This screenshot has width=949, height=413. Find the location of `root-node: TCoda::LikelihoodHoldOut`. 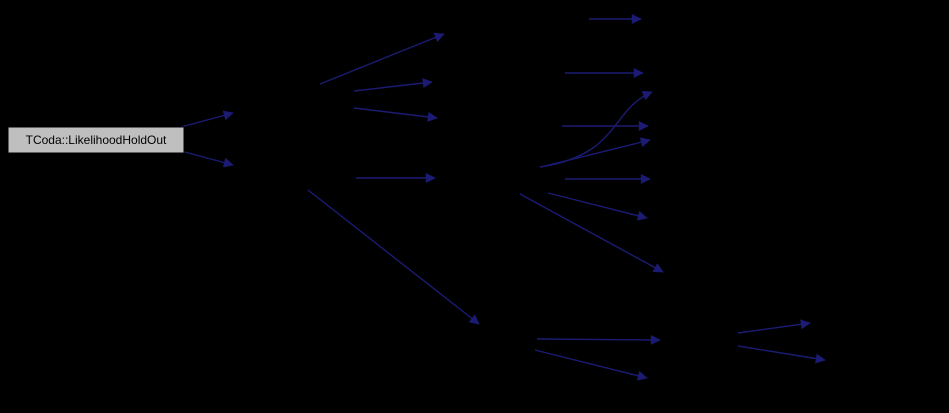

root-node: TCoda::LikelihoodHoldOut is located at coordinates (96, 140).